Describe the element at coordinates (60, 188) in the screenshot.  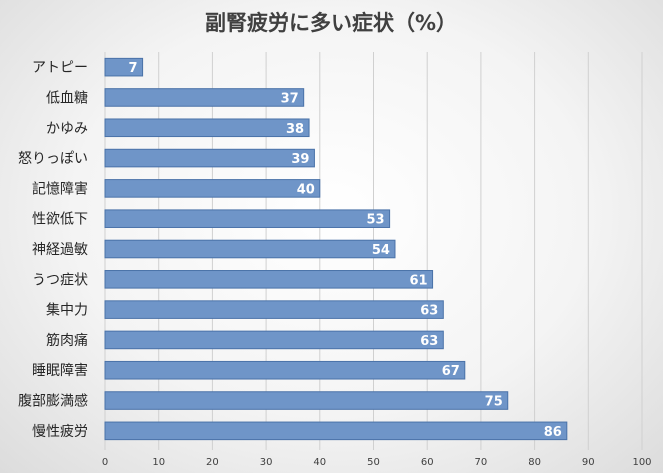
I see `category-label: 記憶障害` at that location.